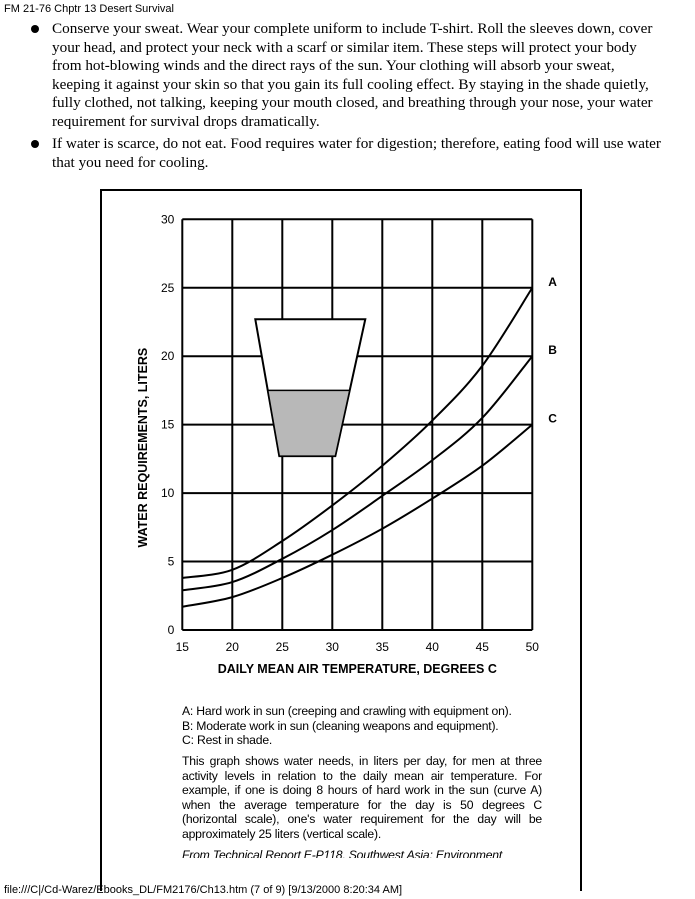 This screenshot has height=899, width=695. I want to click on x-tick-label: 15, so click(183, 647).